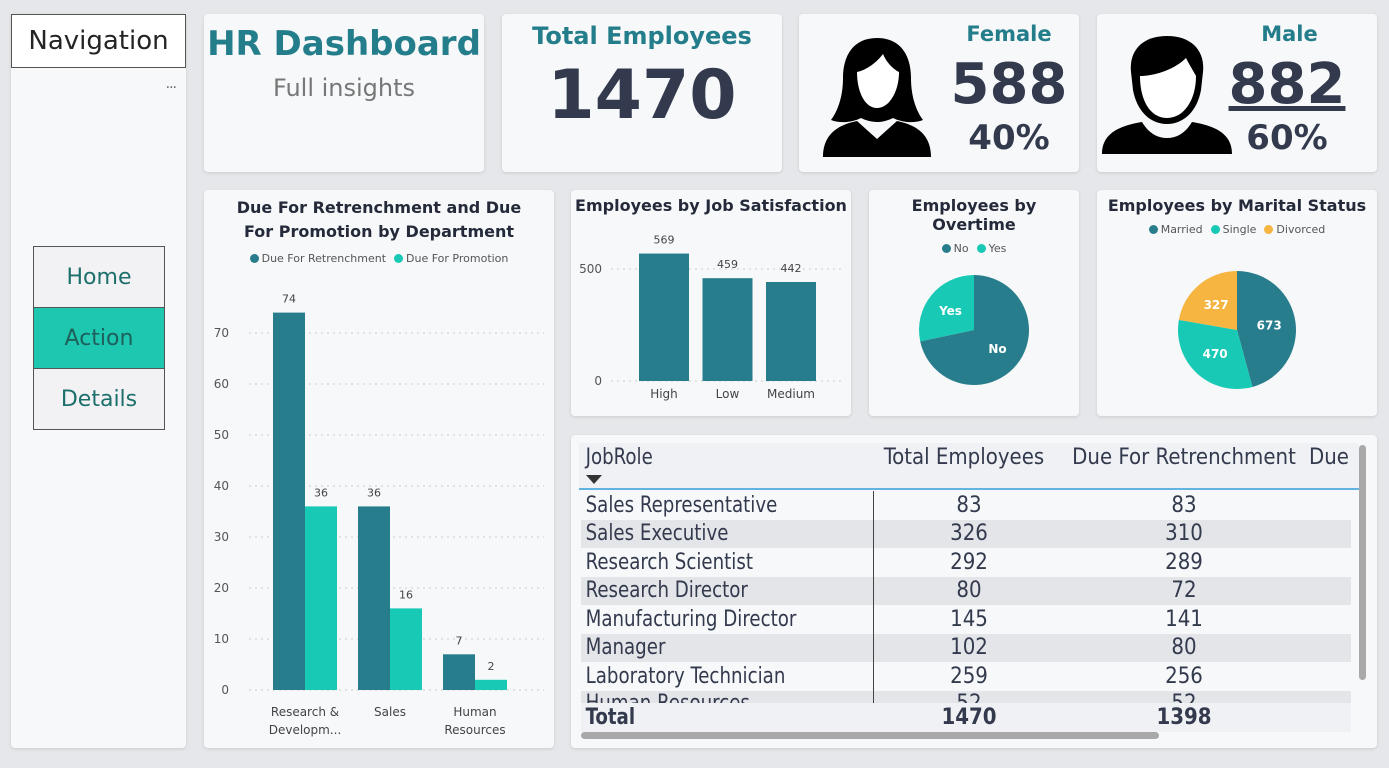 The width and height of the screenshot is (1389, 768). I want to click on nav-home-button: Home, so click(99, 277).